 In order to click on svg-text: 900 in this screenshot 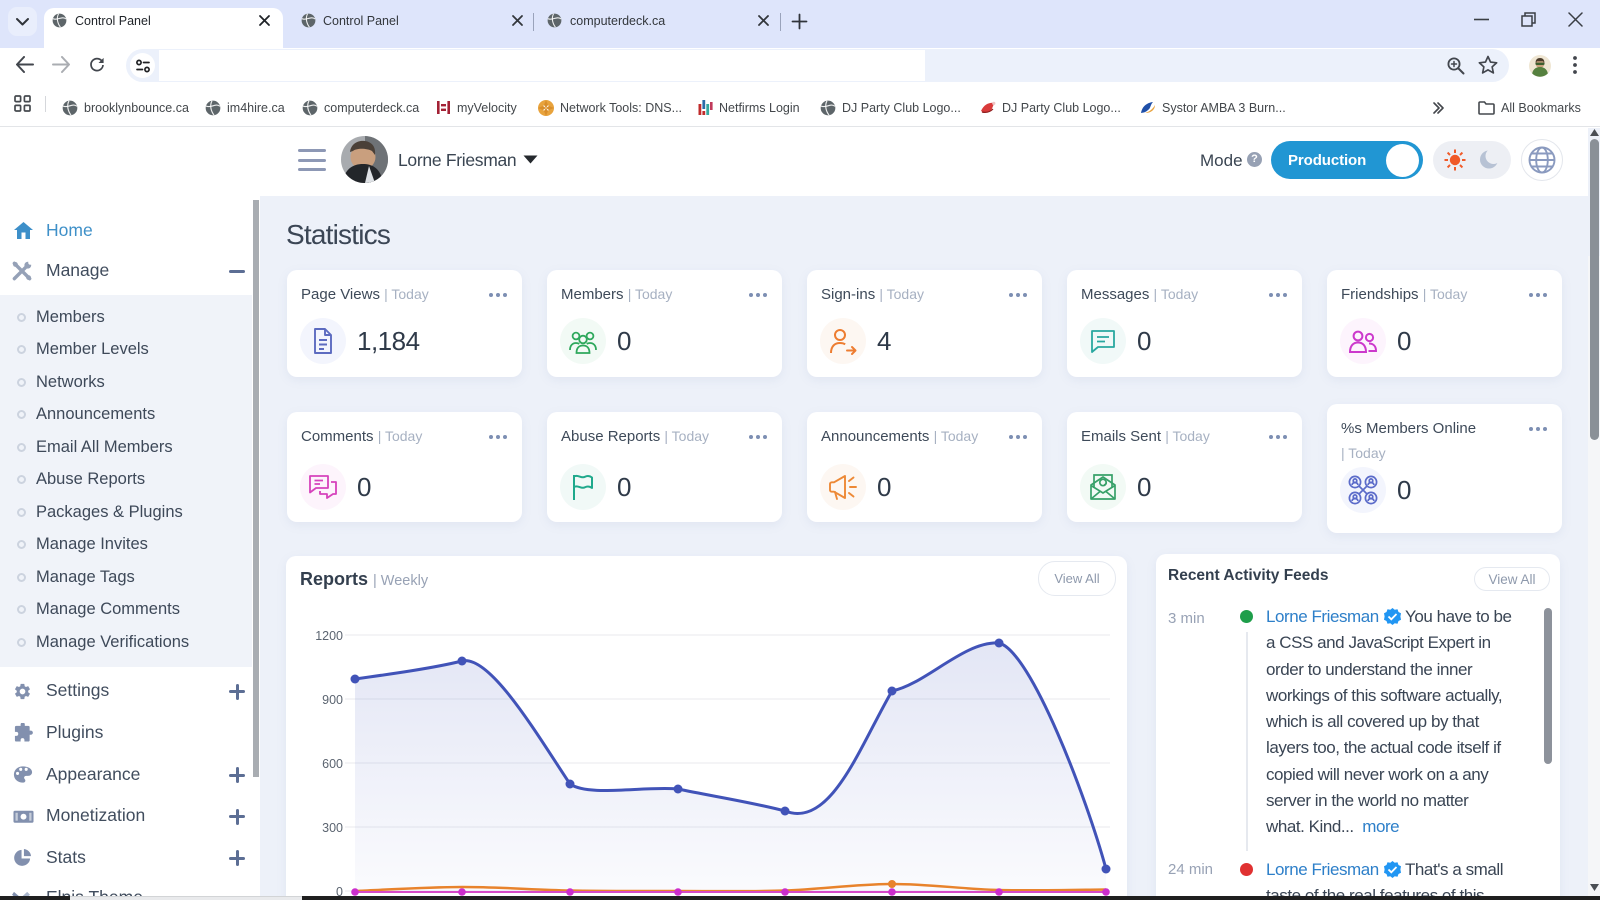, I will do `click(332, 700)`.